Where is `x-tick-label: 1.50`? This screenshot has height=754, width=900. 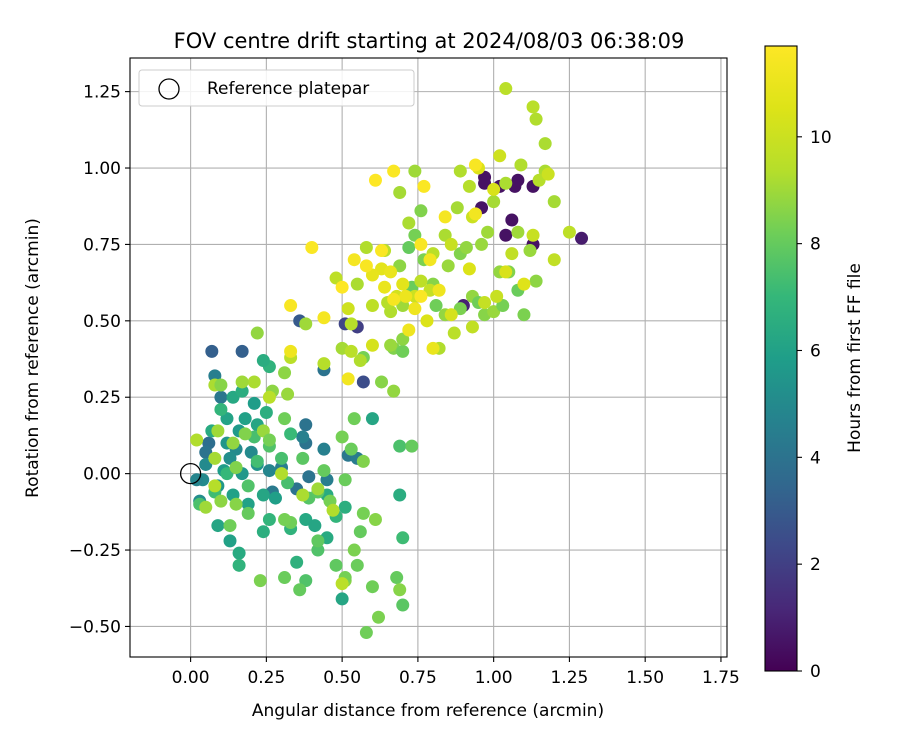
x-tick-label: 1.50 is located at coordinates (645, 678).